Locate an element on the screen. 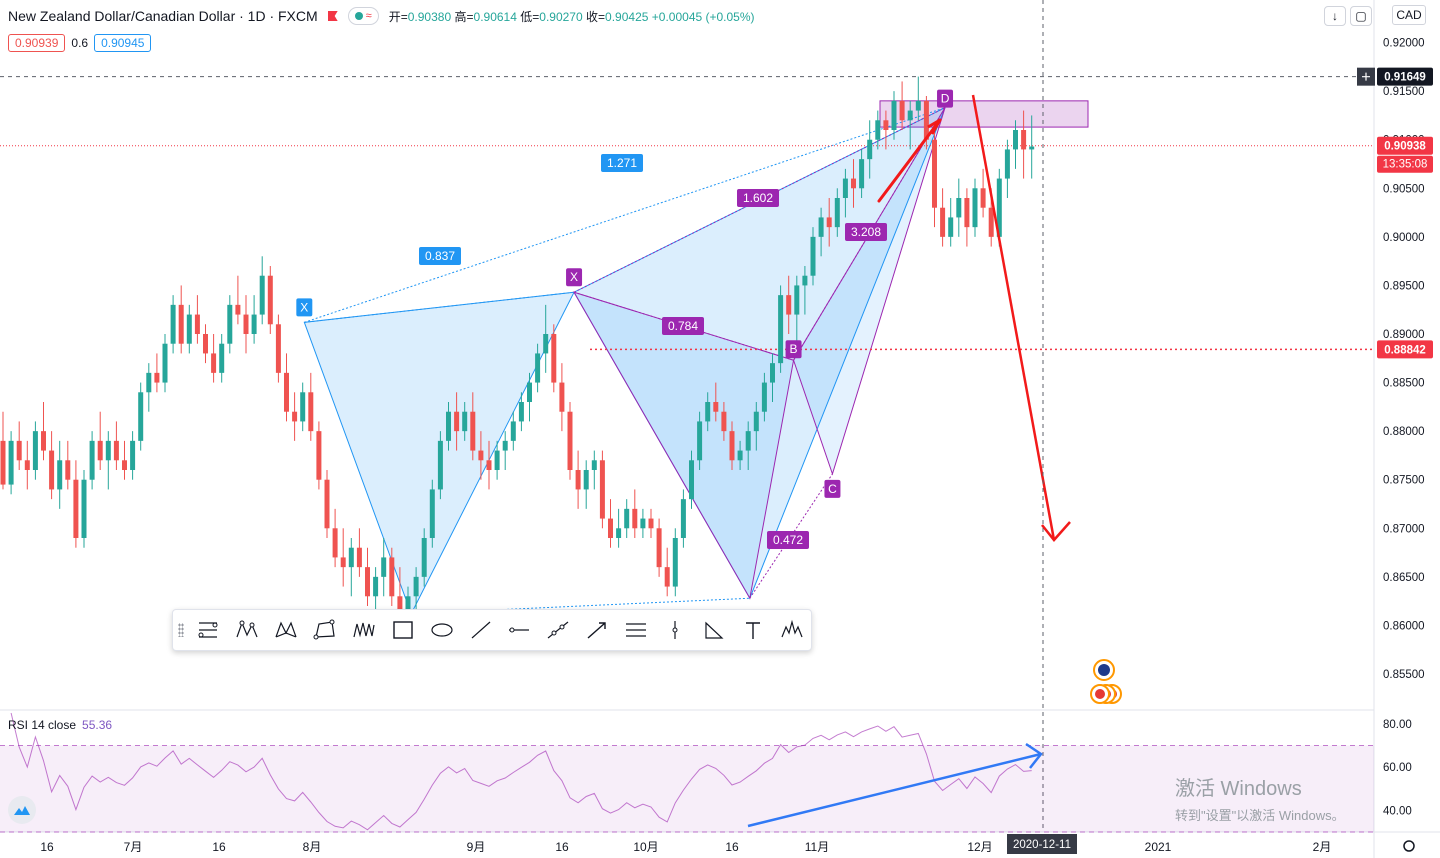 Image resolution: width=1440 pixels, height=858 pixels. y-tick-label: 0.87000 is located at coordinates (1404, 529).